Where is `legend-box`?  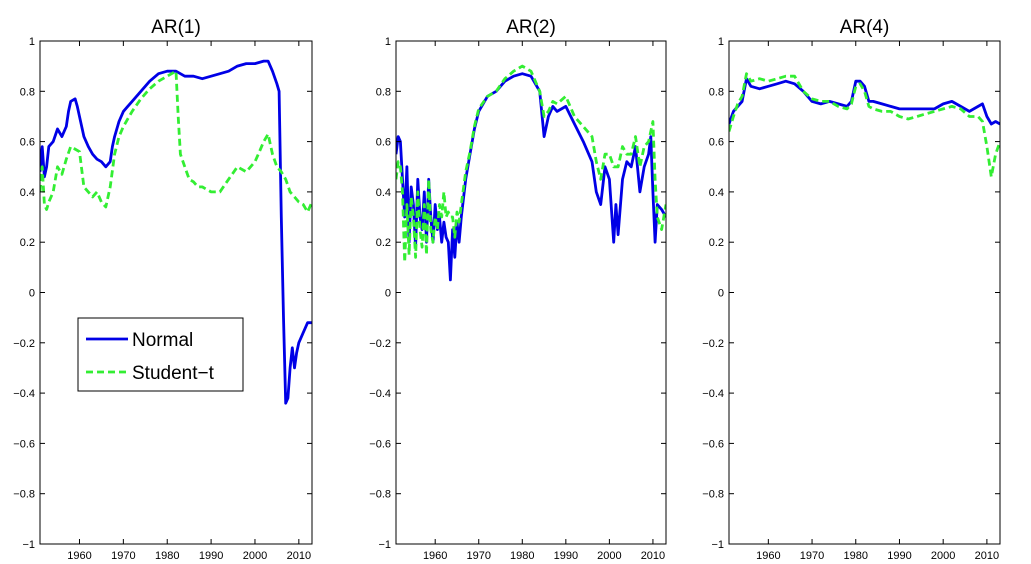 legend-box is located at coordinates (160, 354).